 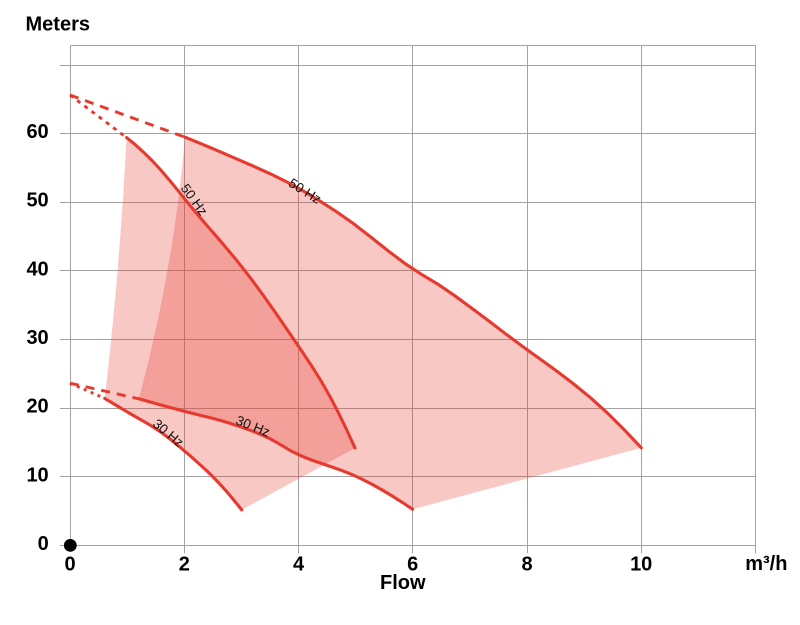 I want to click on svg-text: Meters, so click(x=58, y=25).